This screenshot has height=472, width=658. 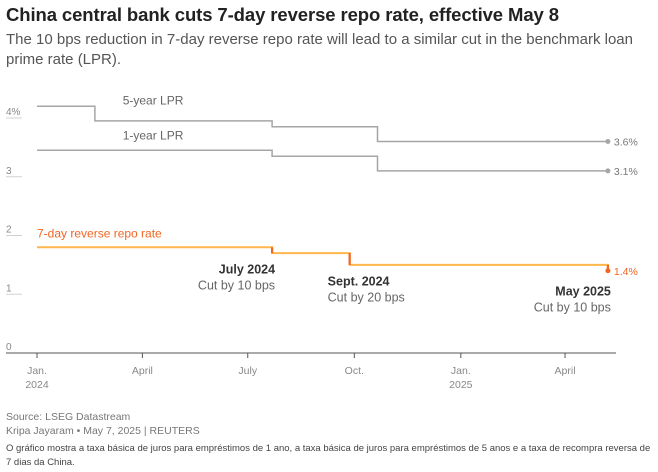 I want to click on annotation-title: July 2024, so click(x=247, y=270).